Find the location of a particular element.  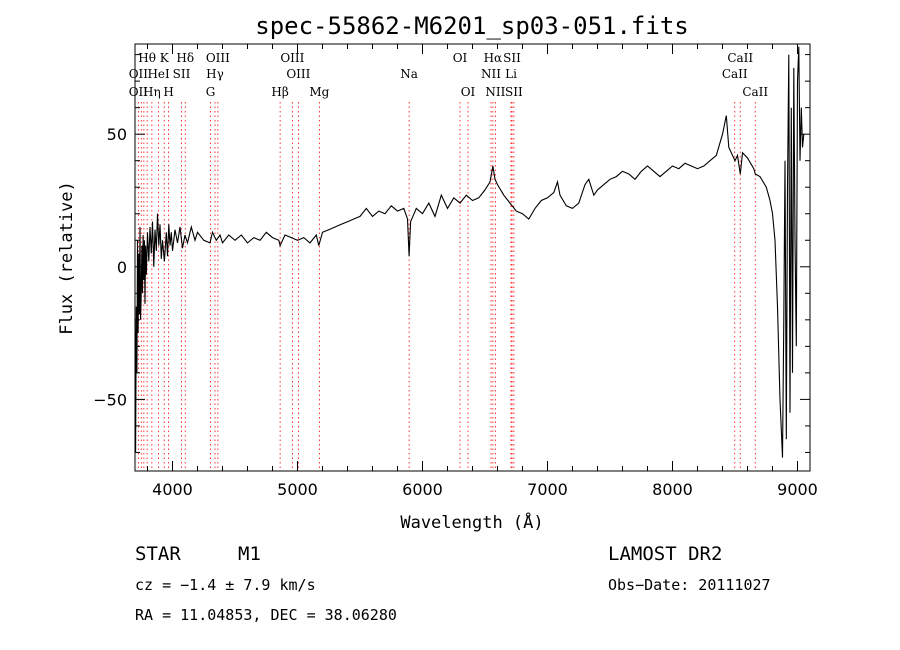

line-label: Hη is located at coordinates (152, 92).